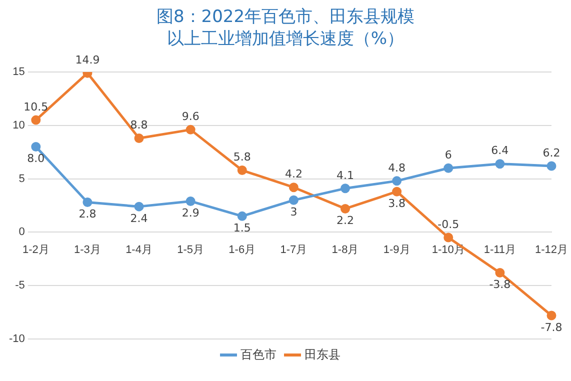  Describe the element at coordinates (87, 59) in the screenshot. I see `data-label: 14.9` at that location.